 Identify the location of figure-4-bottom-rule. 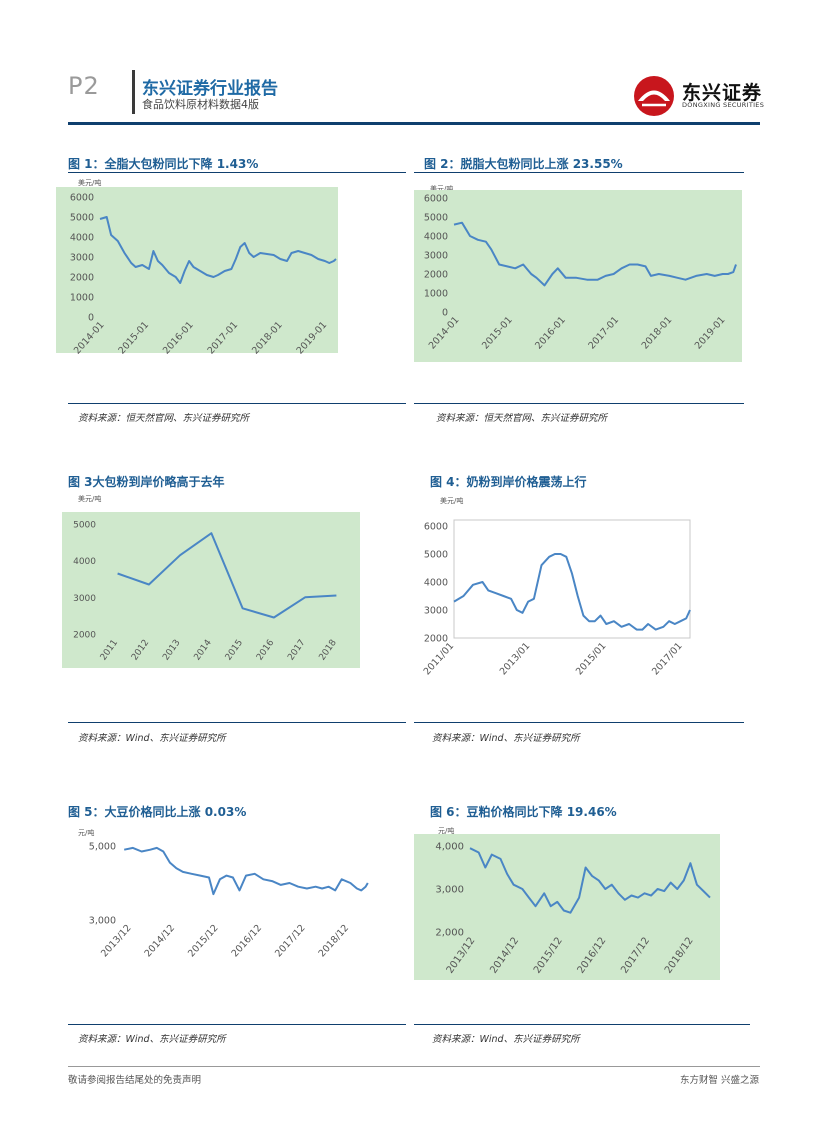
(579, 722).